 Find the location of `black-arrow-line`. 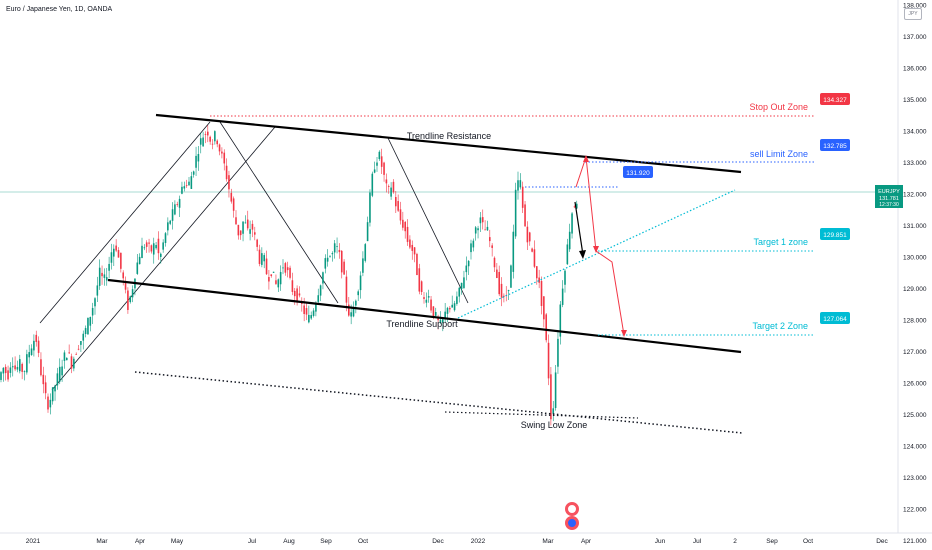

black-arrow-line is located at coordinates (579, 228).